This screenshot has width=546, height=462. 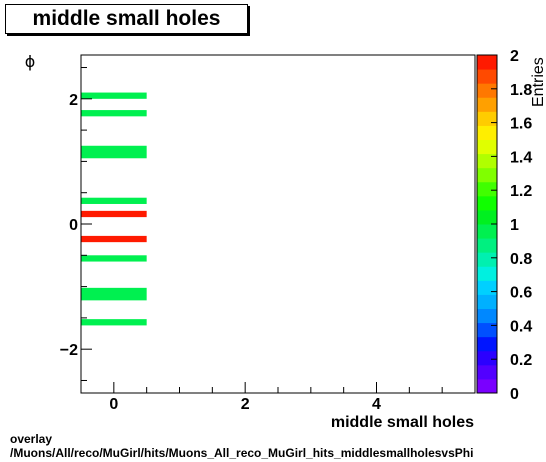 What do you see at coordinates (376, 404) in the screenshot?
I see `x-tick-label: 4` at bounding box center [376, 404].